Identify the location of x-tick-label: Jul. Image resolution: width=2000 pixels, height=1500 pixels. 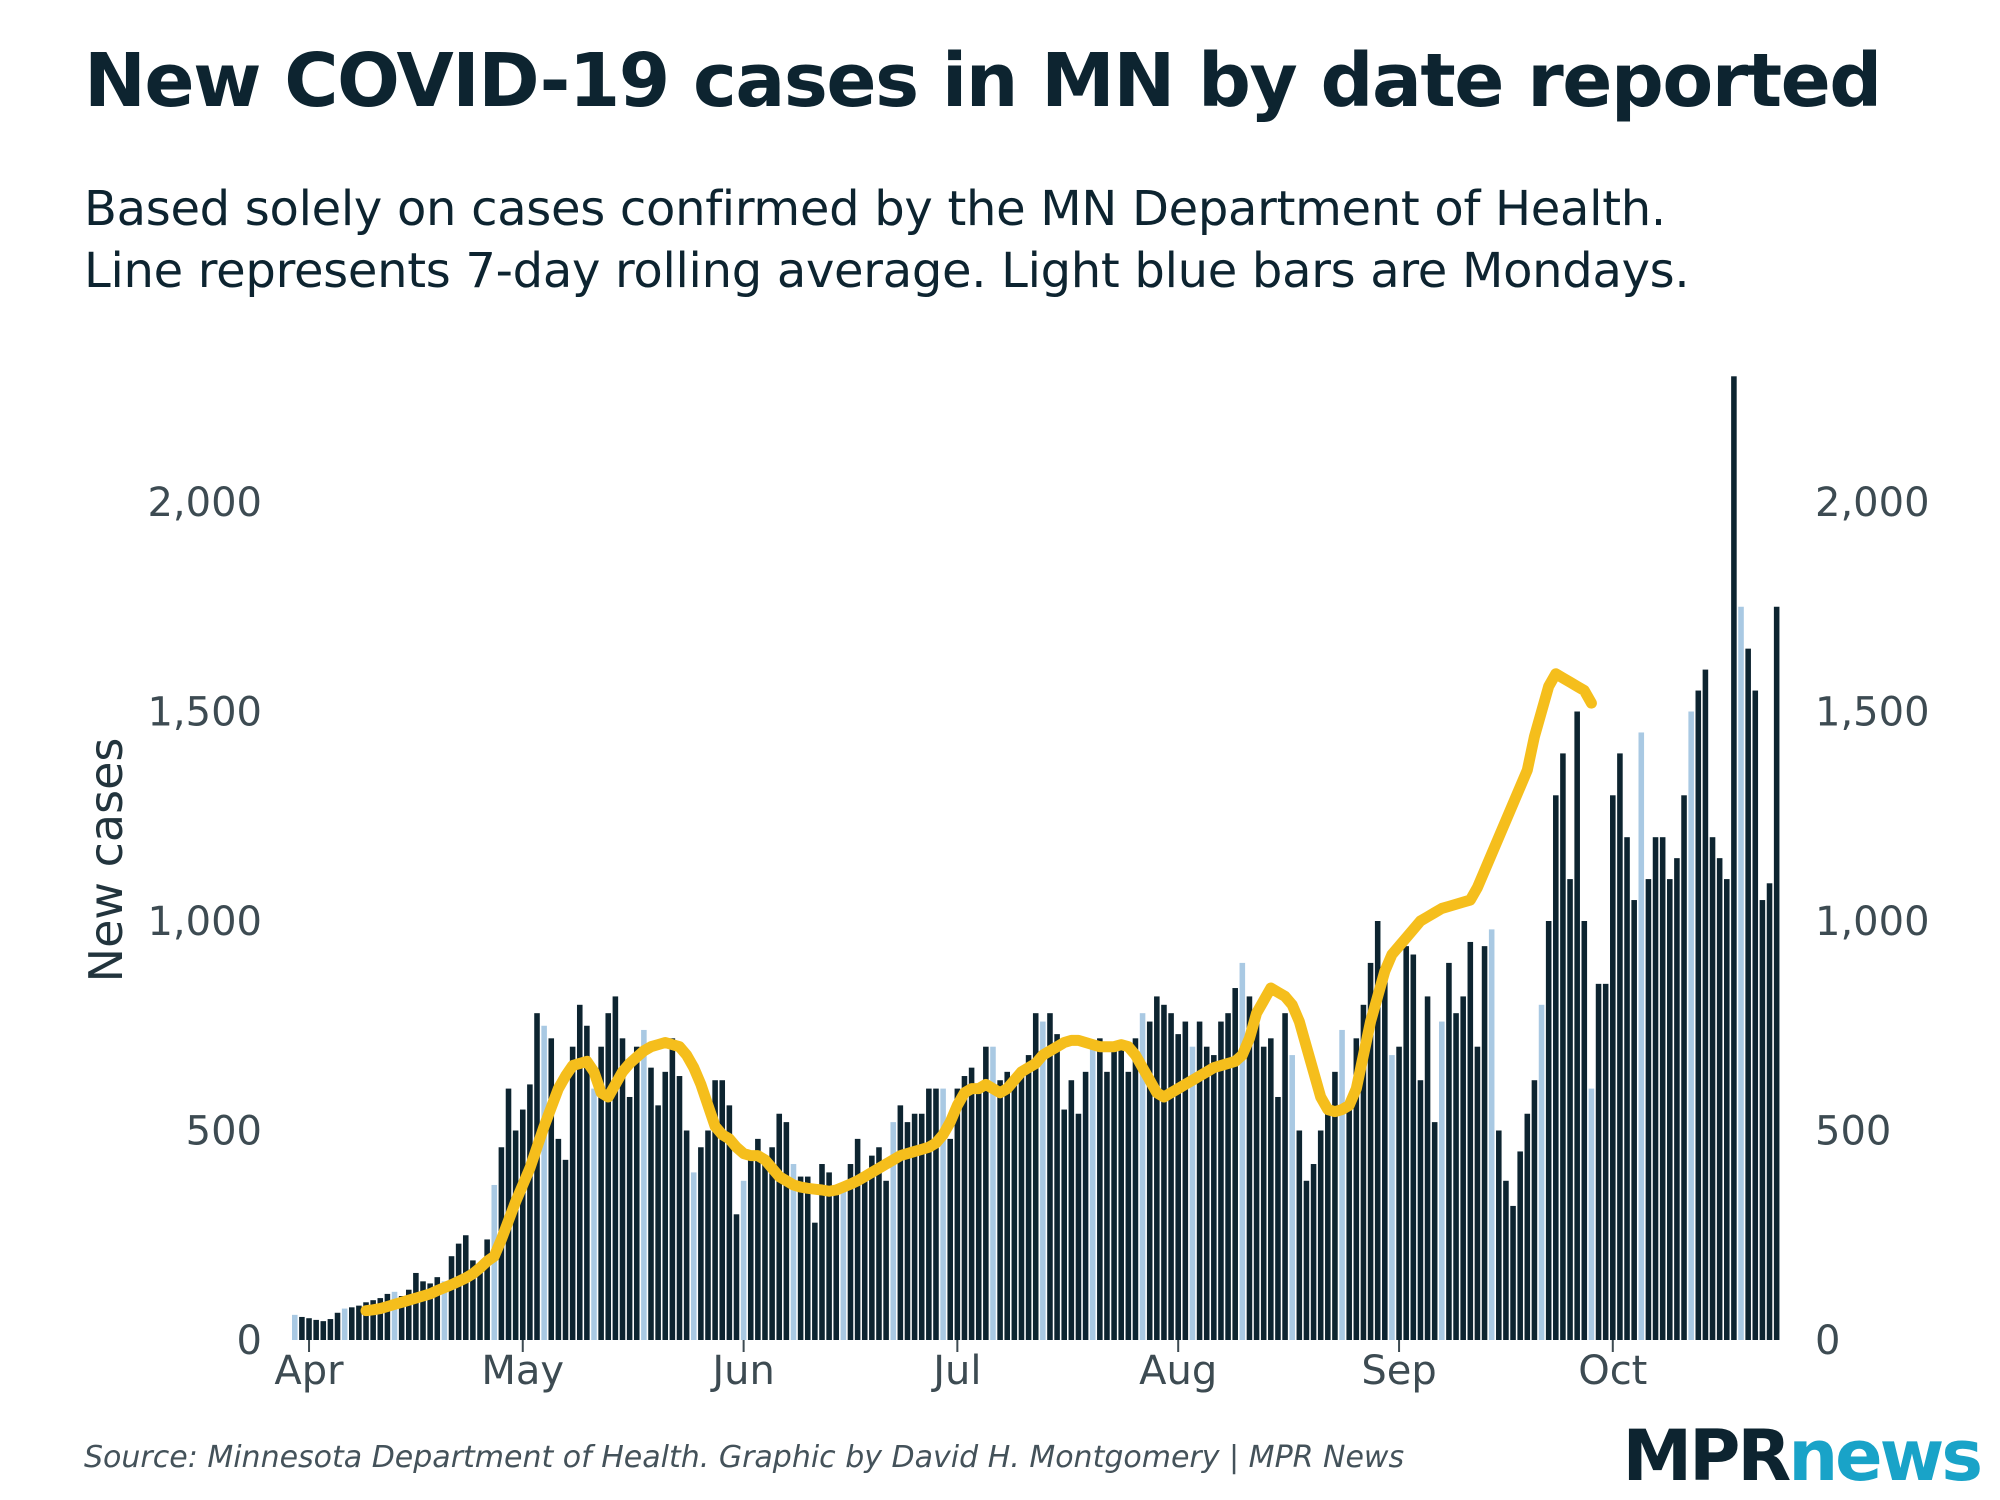
(955, 1371).